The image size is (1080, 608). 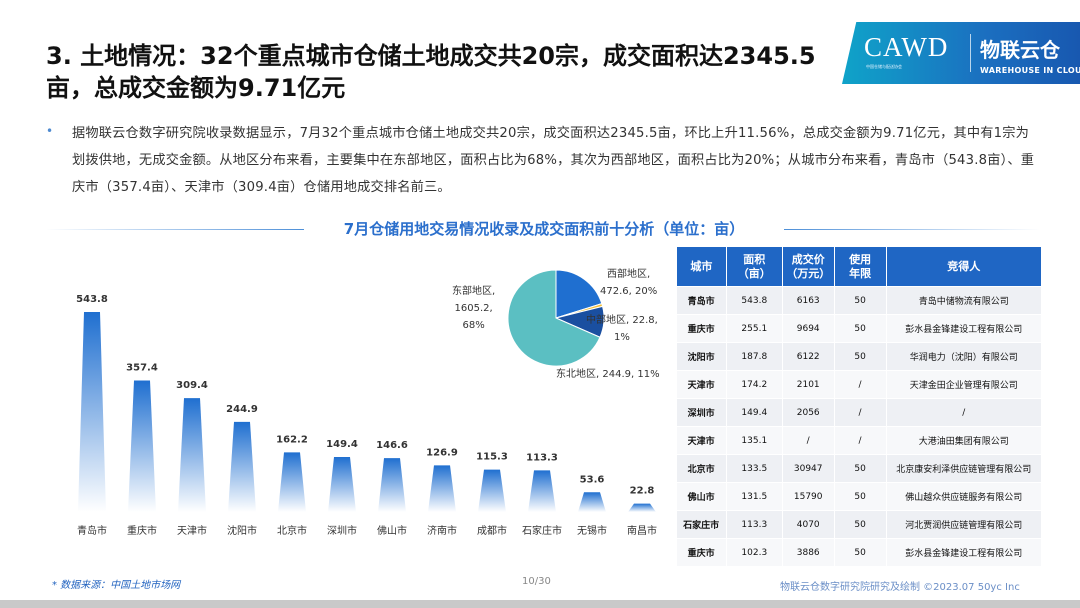 What do you see at coordinates (754, 552) in the screenshot?
I see `table-cell-area: 102.3` at bounding box center [754, 552].